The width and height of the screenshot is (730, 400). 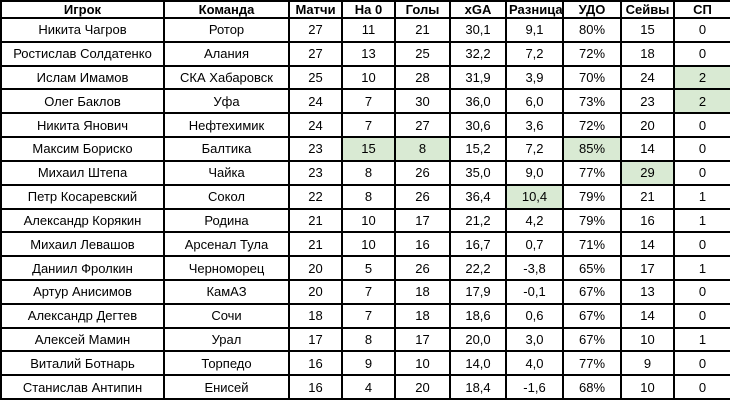 I want to click on column-header-clean-sheets: На 0, so click(x=368, y=9).